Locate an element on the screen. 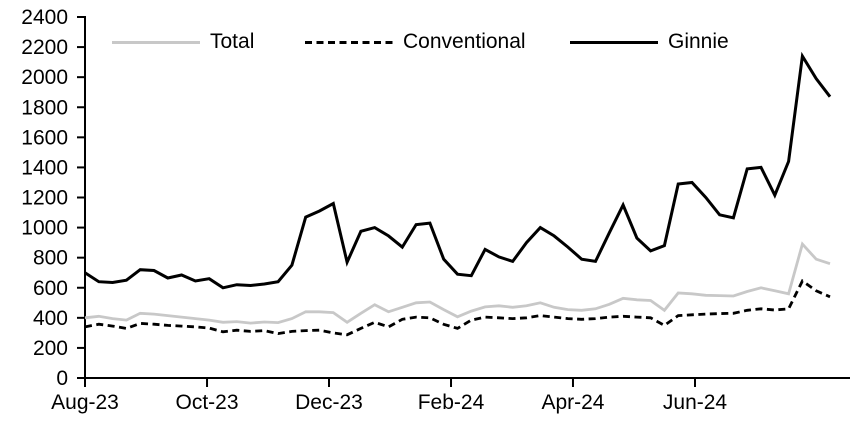  x-axis-tick-label: Apr-24 is located at coordinates (572, 402).